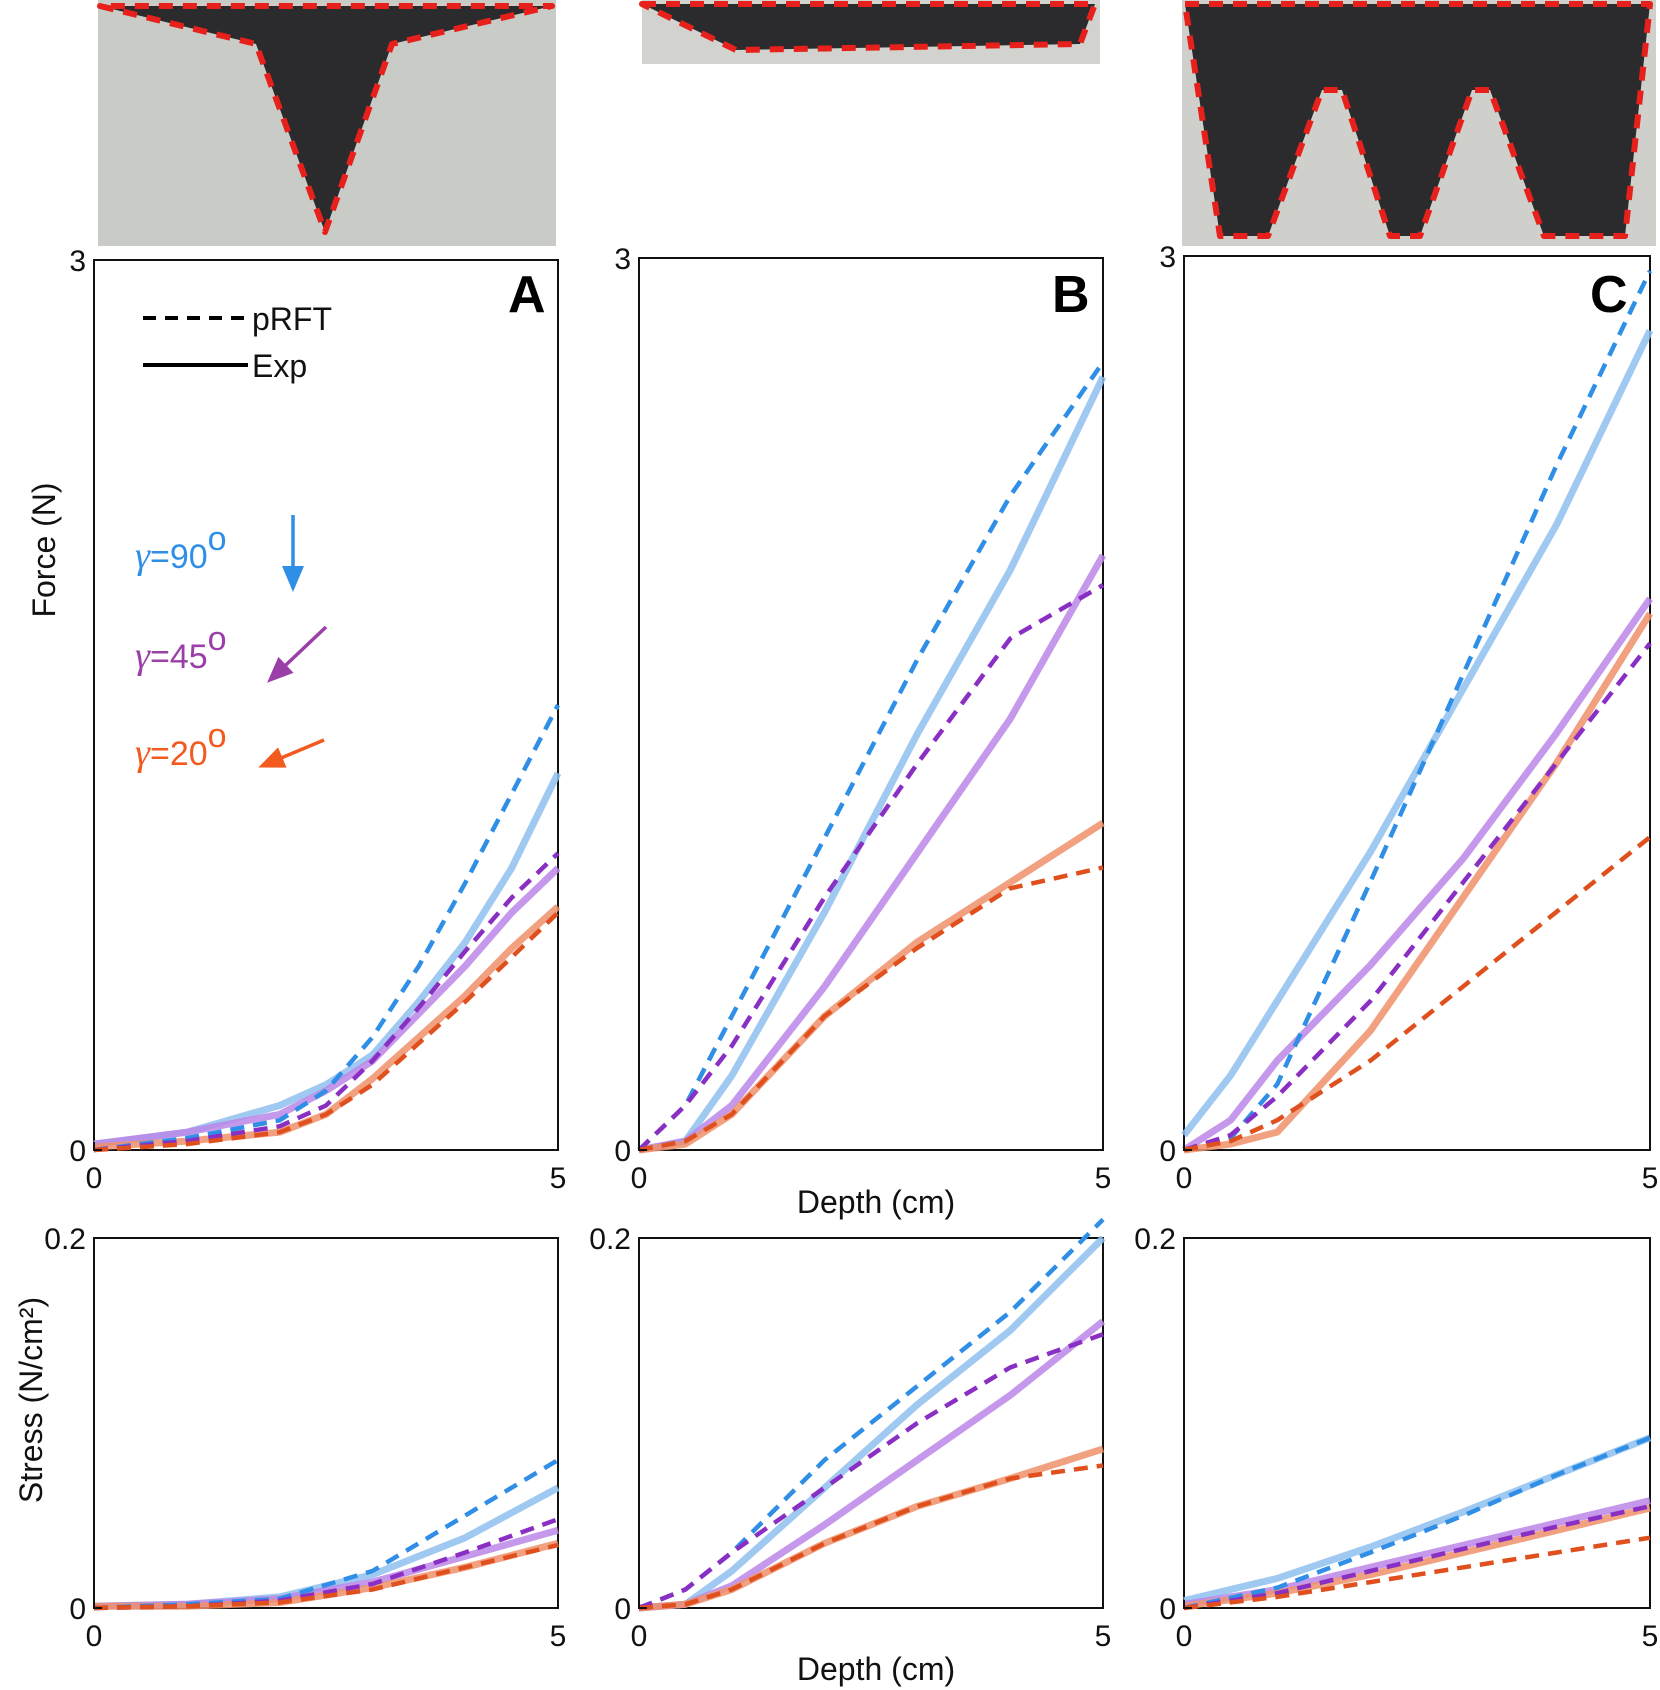 Image resolution: width=1660 pixels, height=1690 pixels. I want to click on stress-panel-a-x-tick-label: 5, so click(558, 1636).